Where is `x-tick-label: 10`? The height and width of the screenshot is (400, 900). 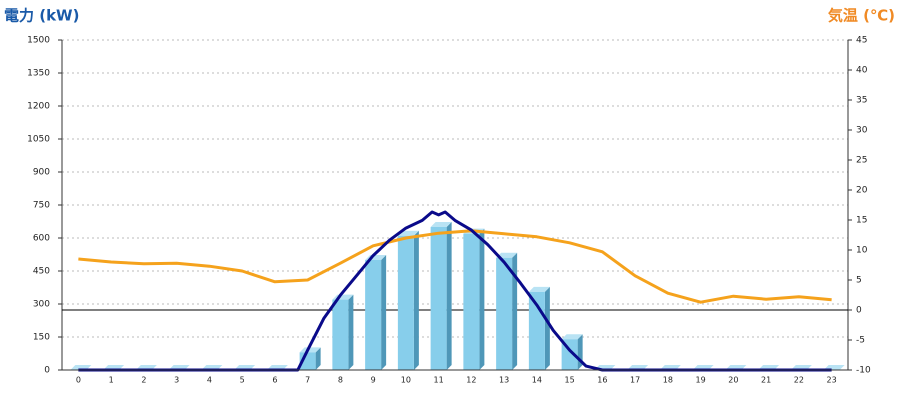 x-tick-label: 10 is located at coordinates (406, 380).